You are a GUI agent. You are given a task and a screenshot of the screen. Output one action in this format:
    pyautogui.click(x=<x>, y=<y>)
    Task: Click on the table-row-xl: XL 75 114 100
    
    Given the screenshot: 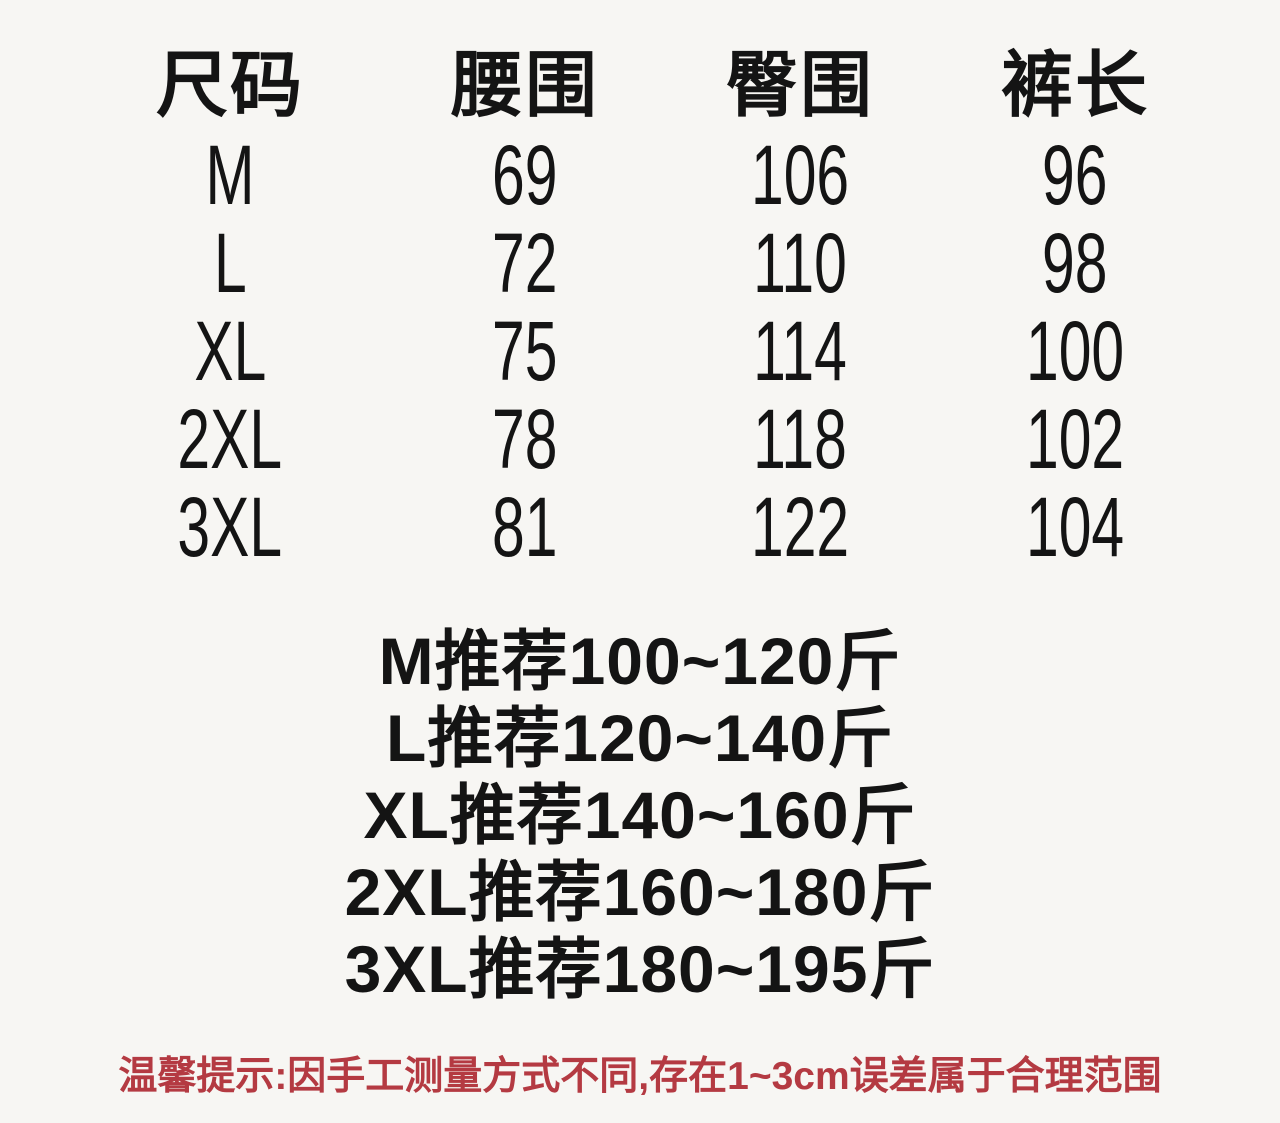 What is the action you would take?
    pyautogui.click(x=650, y=351)
    